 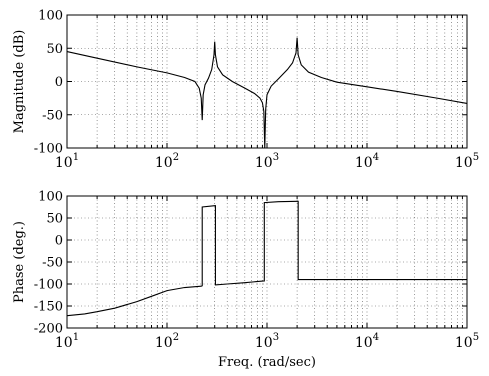 What do you see at coordinates (48, 329) in the screenshot?
I see `y-tick-label: -200` at bounding box center [48, 329].